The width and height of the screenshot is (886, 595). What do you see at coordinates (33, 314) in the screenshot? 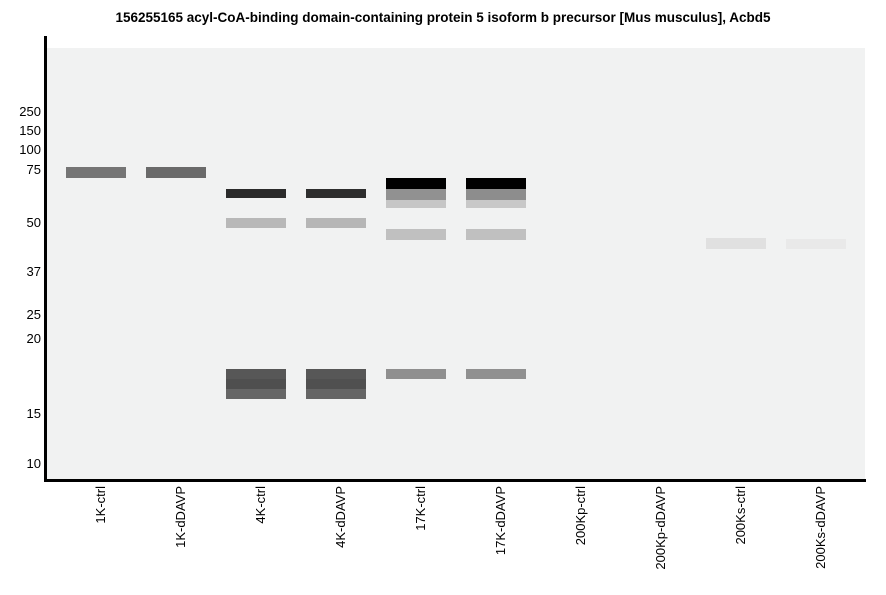
I see `y-tick-label-25: 25` at bounding box center [33, 314].